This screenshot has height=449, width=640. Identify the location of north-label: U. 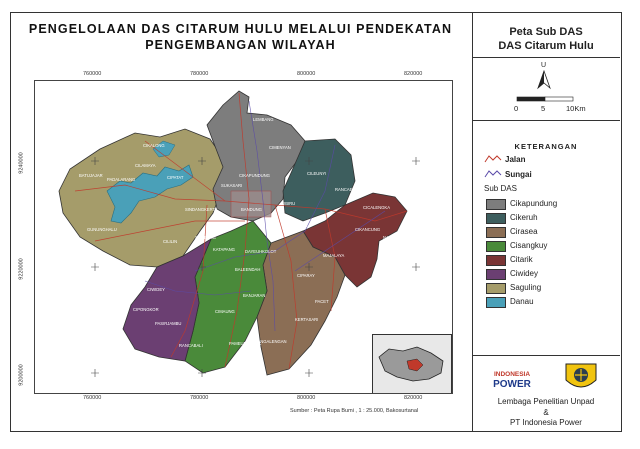
(544, 65).